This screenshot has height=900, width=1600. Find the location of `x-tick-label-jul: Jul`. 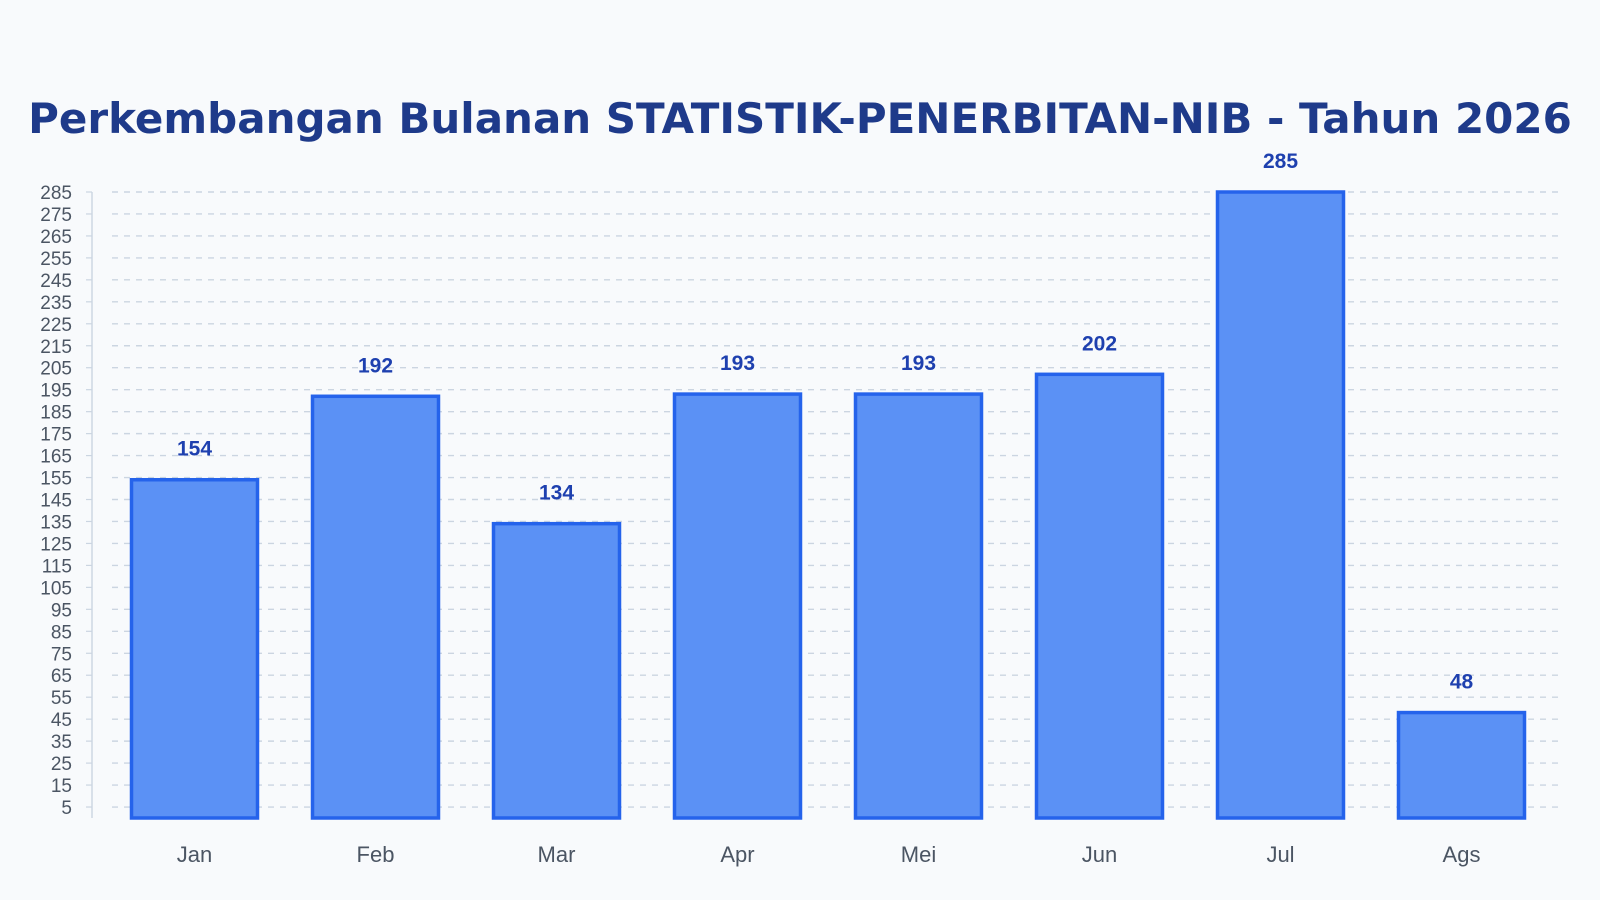

x-tick-label-jul: Jul is located at coordinates (1280, 854).